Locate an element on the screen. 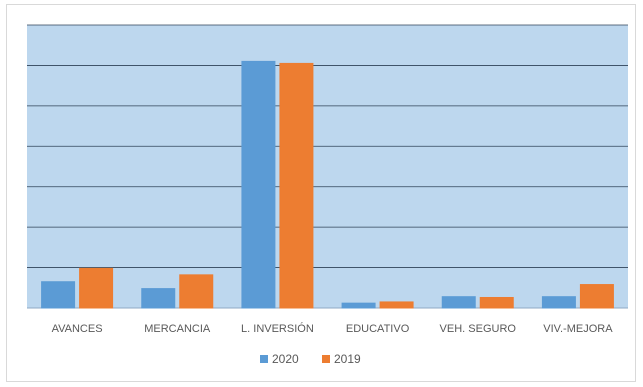 This screenshot has height=387, width=643. x-tick-label: EDUCATIVO is located at coordinates (378, 329).